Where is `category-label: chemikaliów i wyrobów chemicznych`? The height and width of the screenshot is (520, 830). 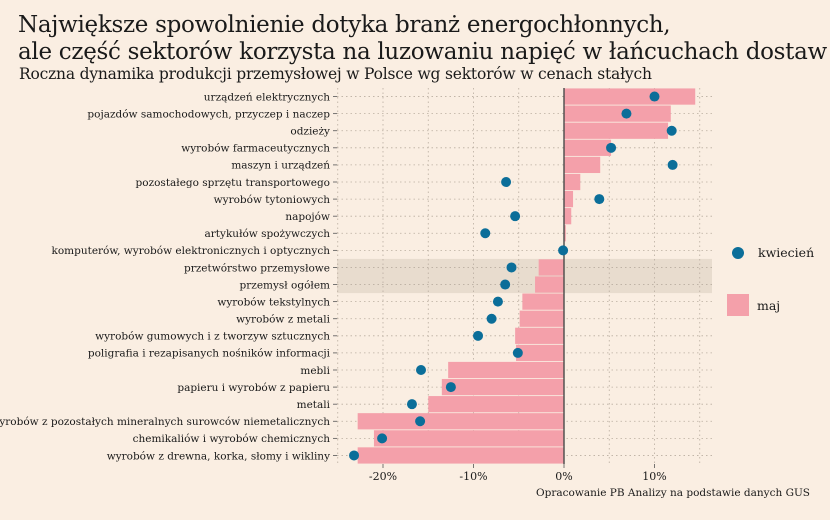 category-label: chemikaliów i wyrobów chemicznych is located at coordinates (232, 439).